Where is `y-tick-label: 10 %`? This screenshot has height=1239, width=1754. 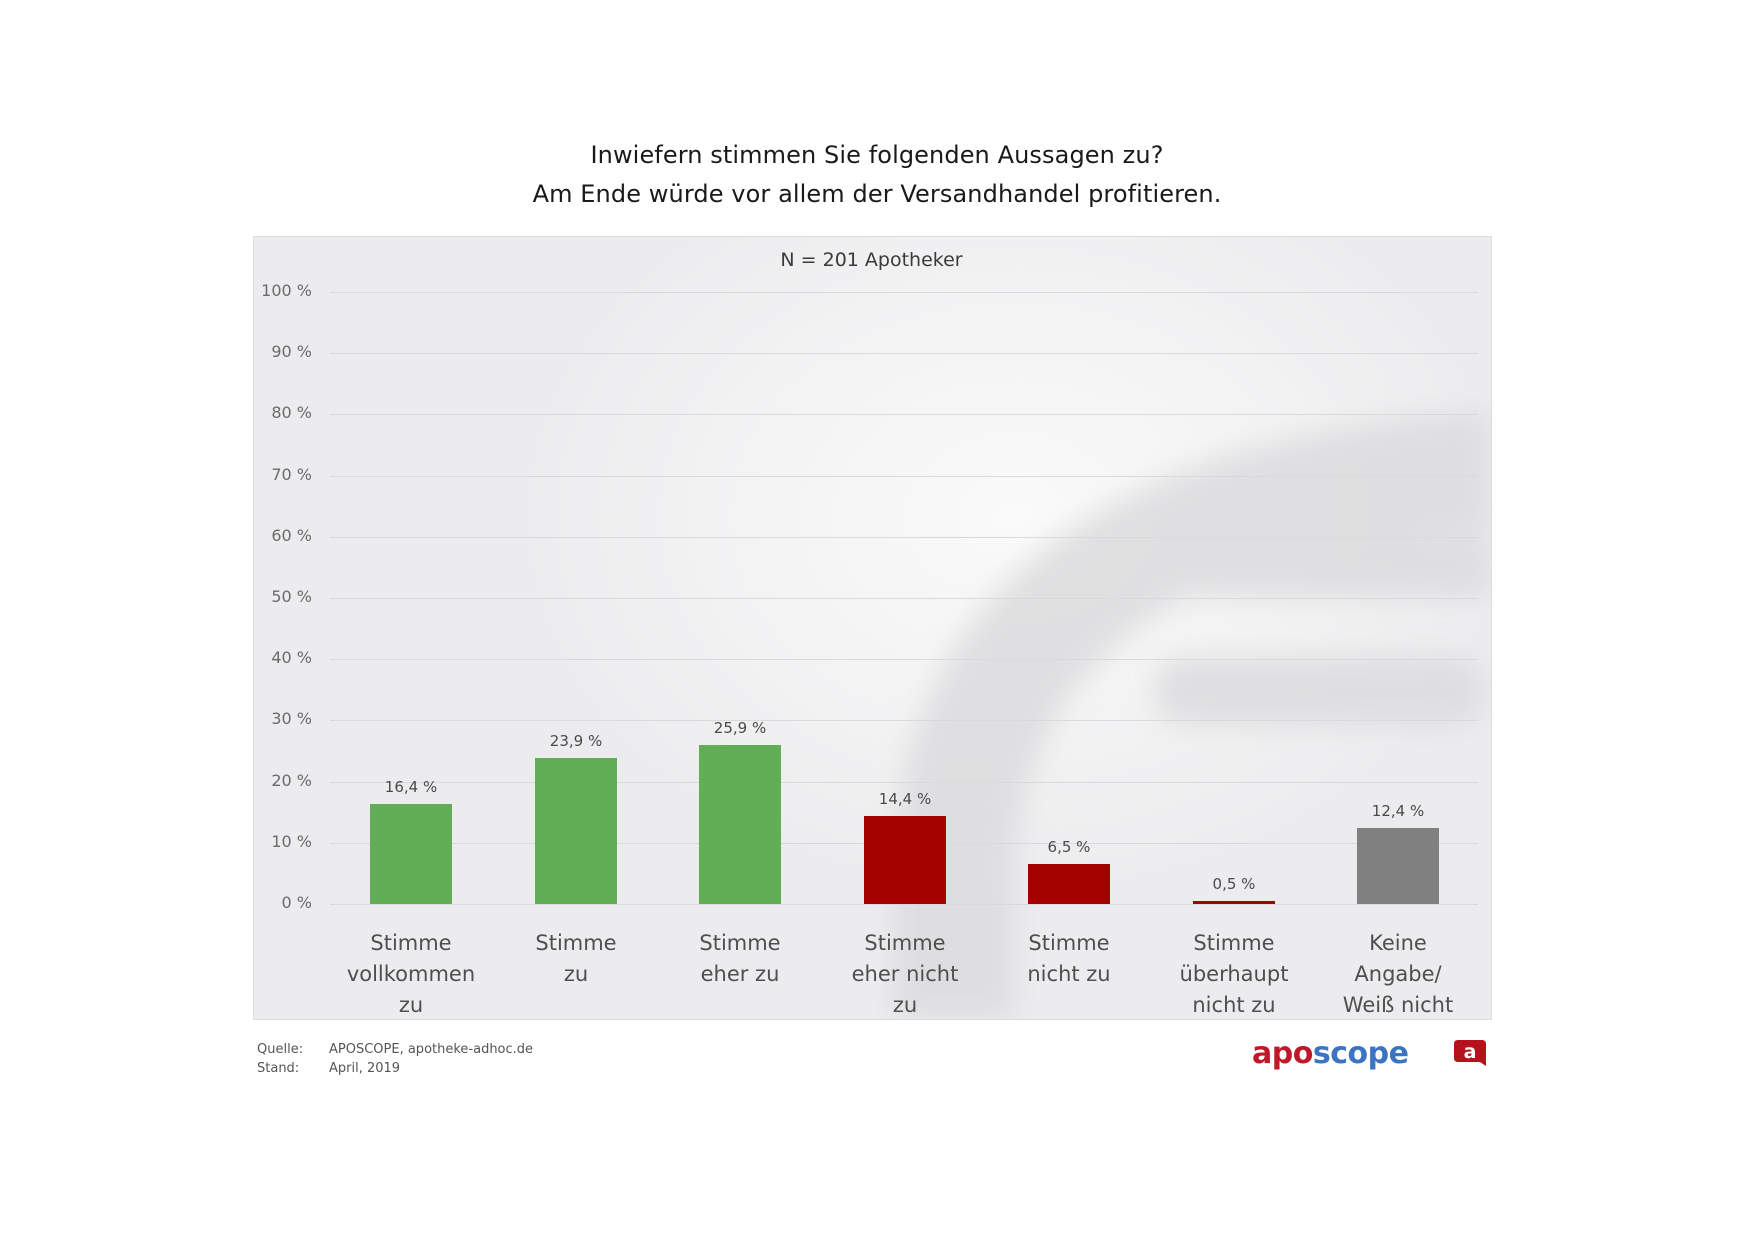 y-tick-label: 10 % is located at coordinates (291, 841).